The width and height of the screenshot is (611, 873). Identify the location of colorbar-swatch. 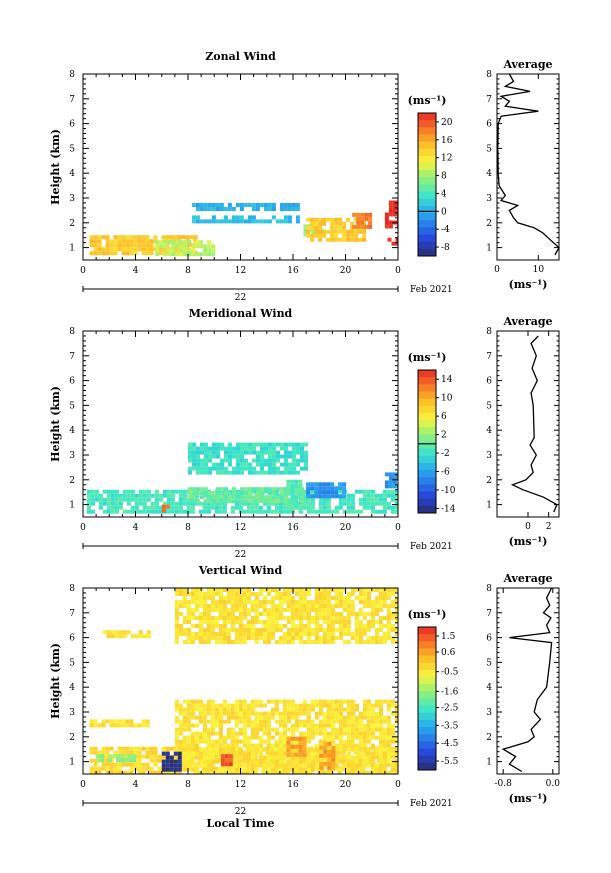
(427, 766).